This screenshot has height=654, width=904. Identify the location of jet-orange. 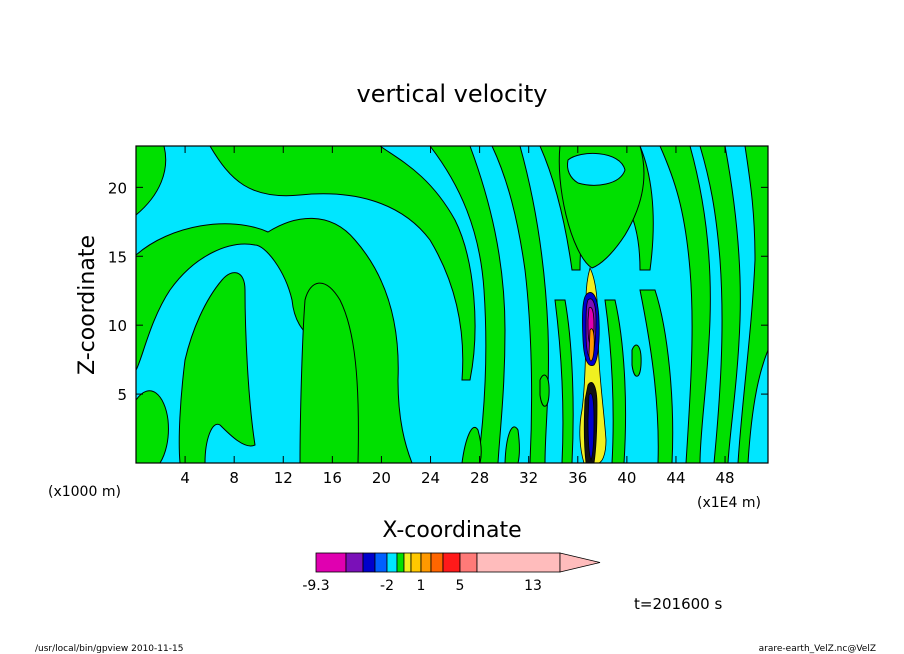
(591, 345).